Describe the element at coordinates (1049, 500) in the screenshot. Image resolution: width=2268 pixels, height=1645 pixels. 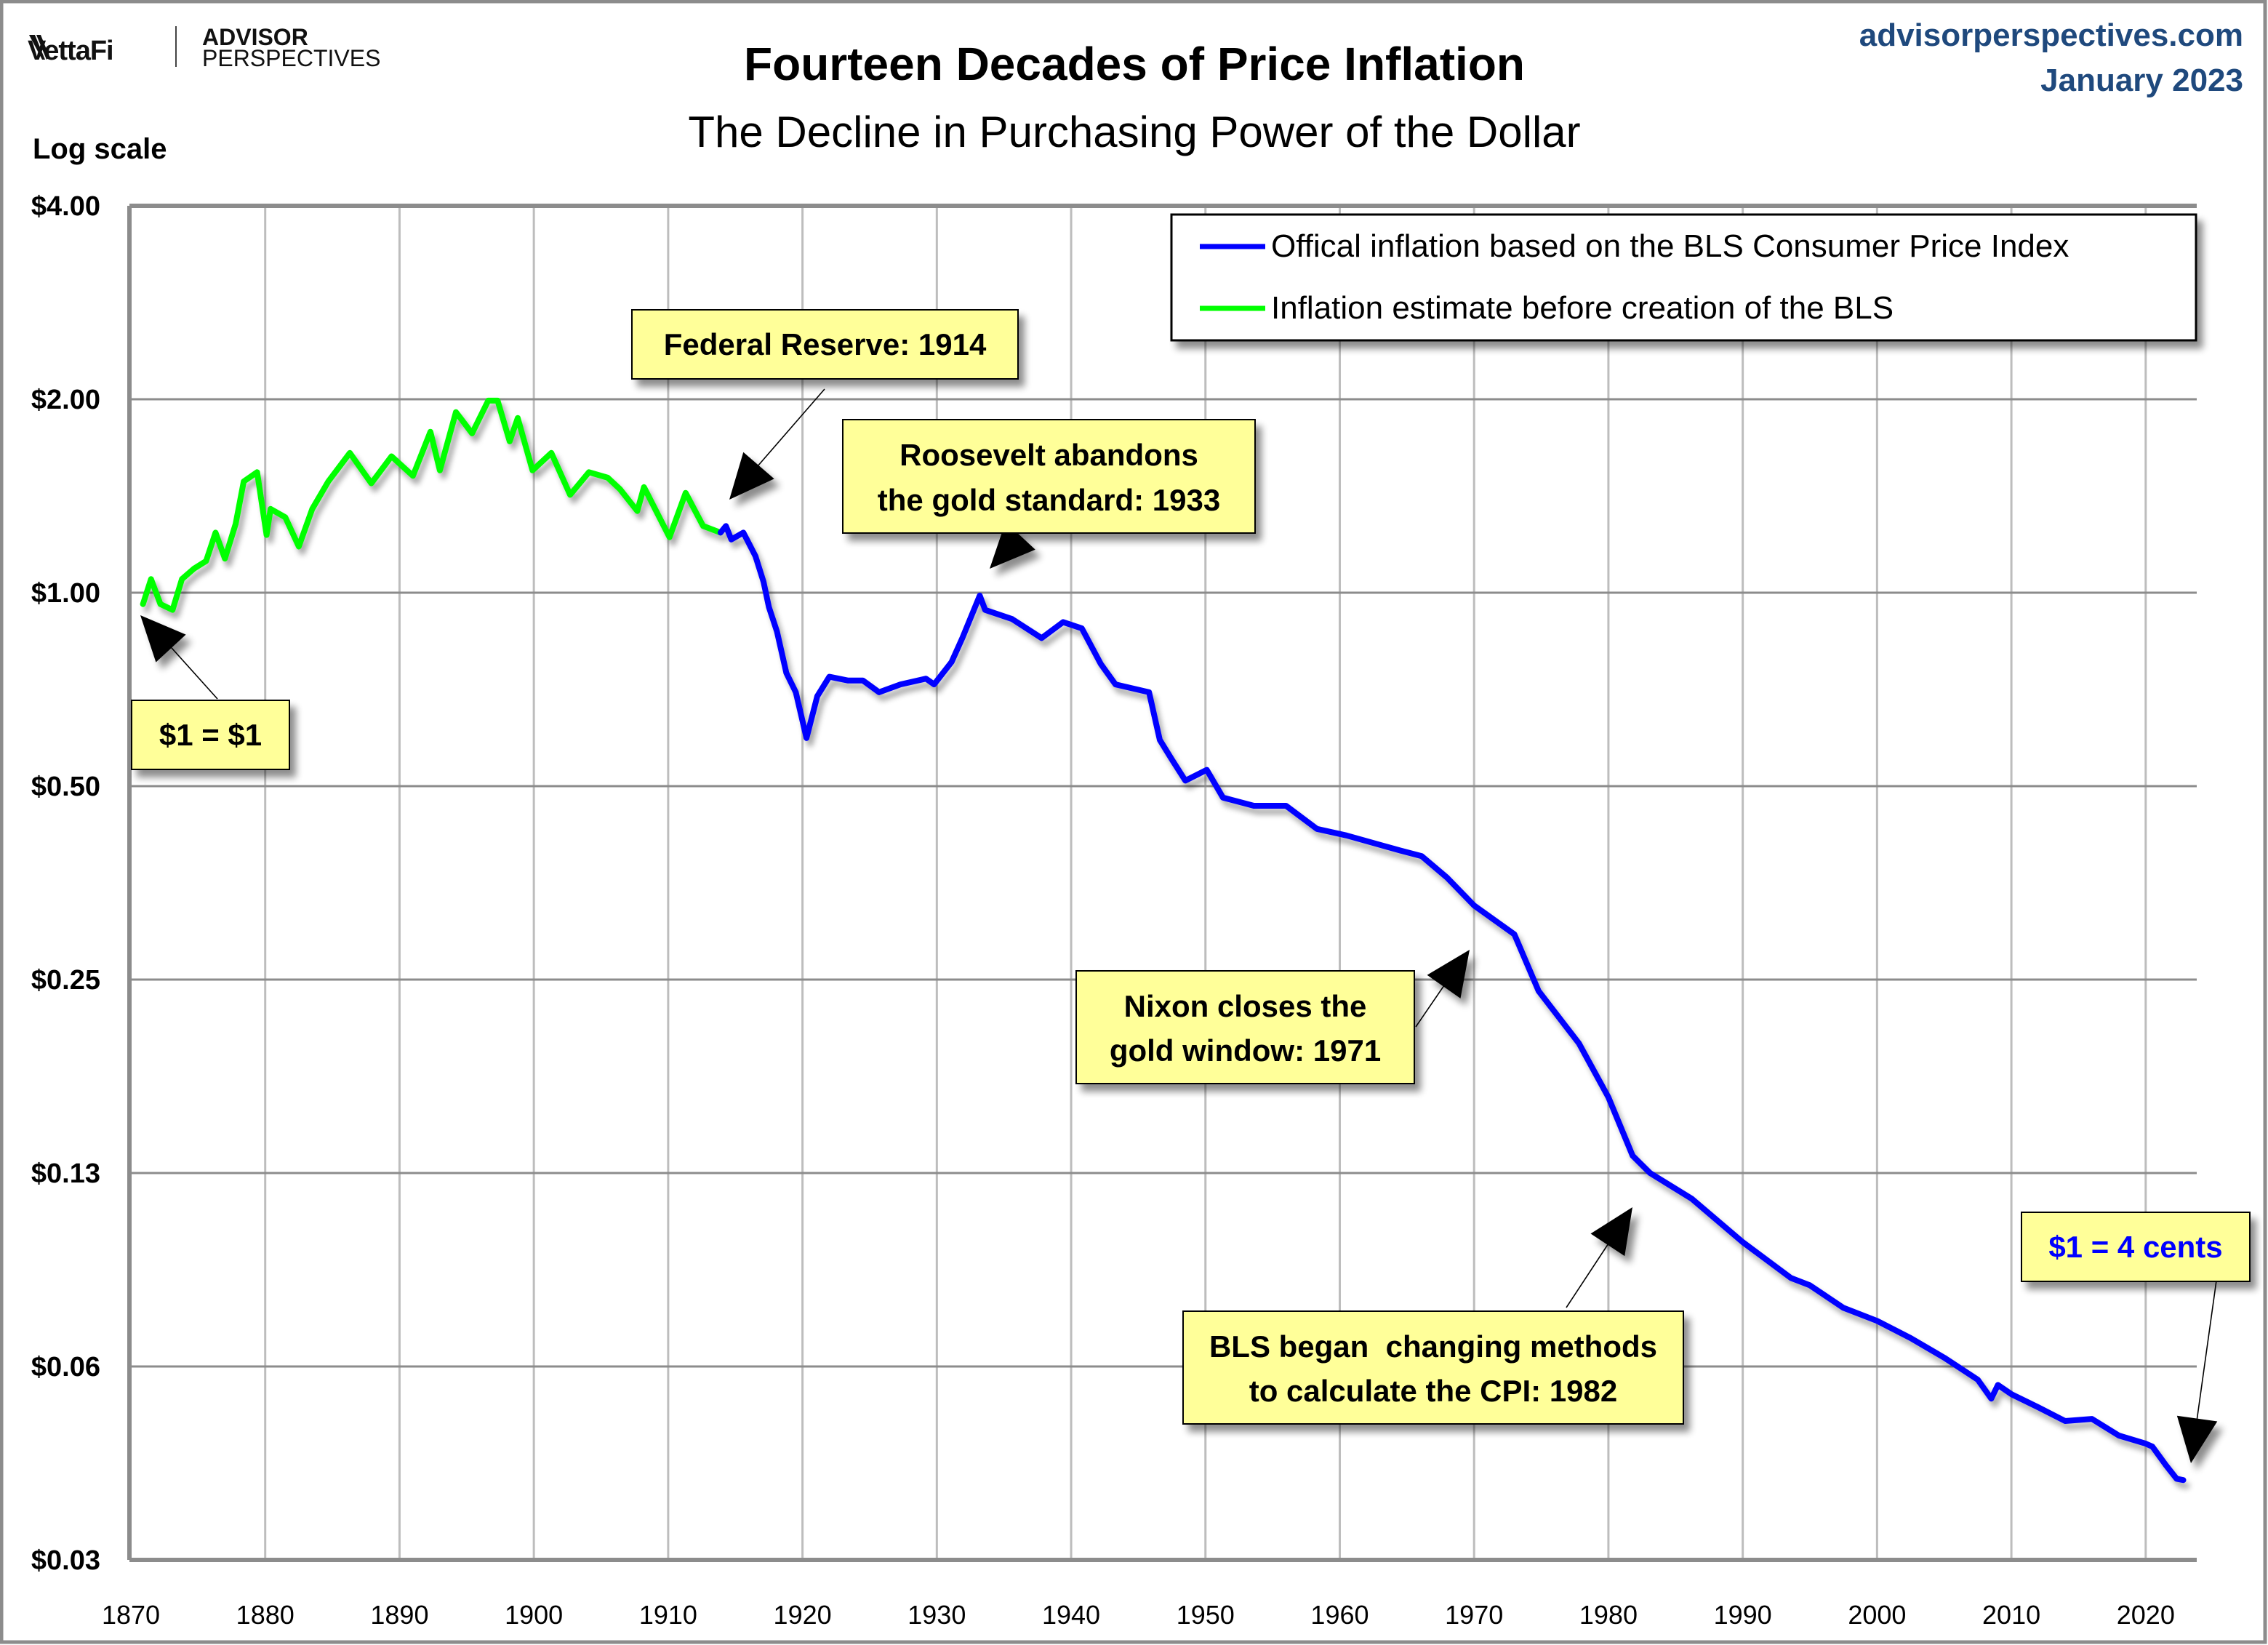
I see `annotation-text-line2: the gold standard: 1933` at that location.